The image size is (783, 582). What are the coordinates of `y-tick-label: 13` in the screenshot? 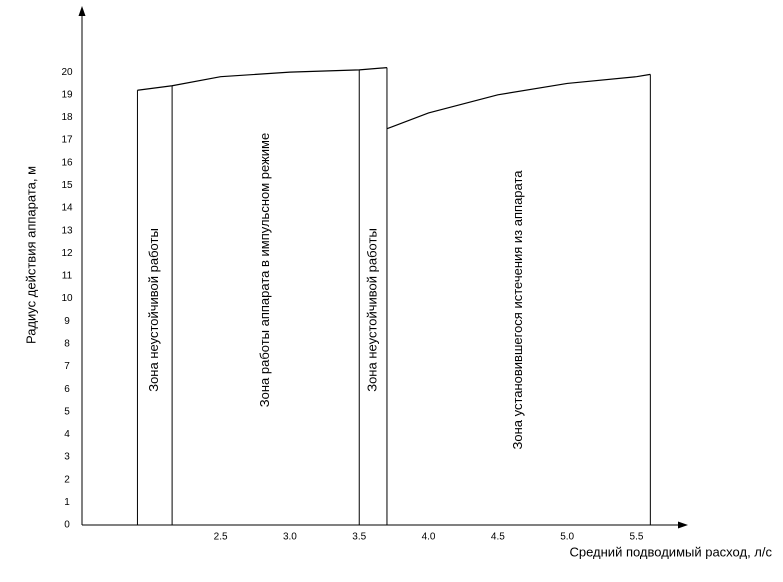 It's located at (67, 230).